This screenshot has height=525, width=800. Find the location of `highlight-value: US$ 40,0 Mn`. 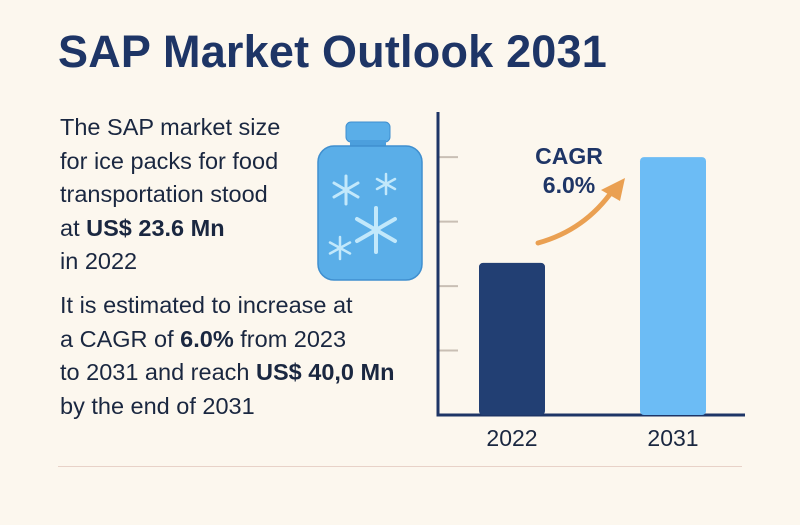

highlight-value: US$ 40,0 Mn is located at coordinates (325, 372).